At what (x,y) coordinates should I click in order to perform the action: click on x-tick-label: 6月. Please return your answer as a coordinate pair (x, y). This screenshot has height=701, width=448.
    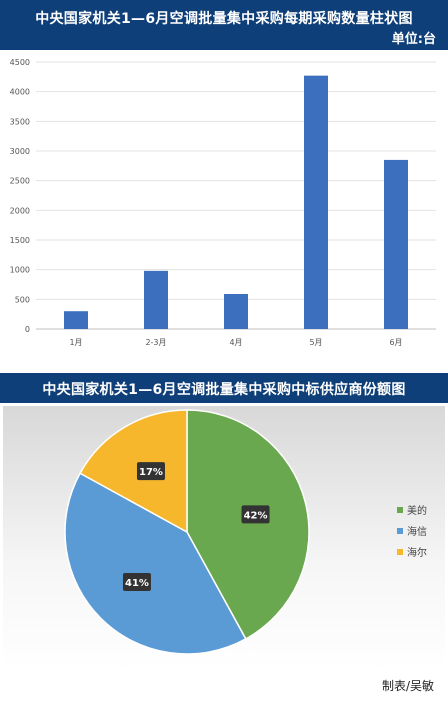
    Looking at the image, I should click on (395, 342).